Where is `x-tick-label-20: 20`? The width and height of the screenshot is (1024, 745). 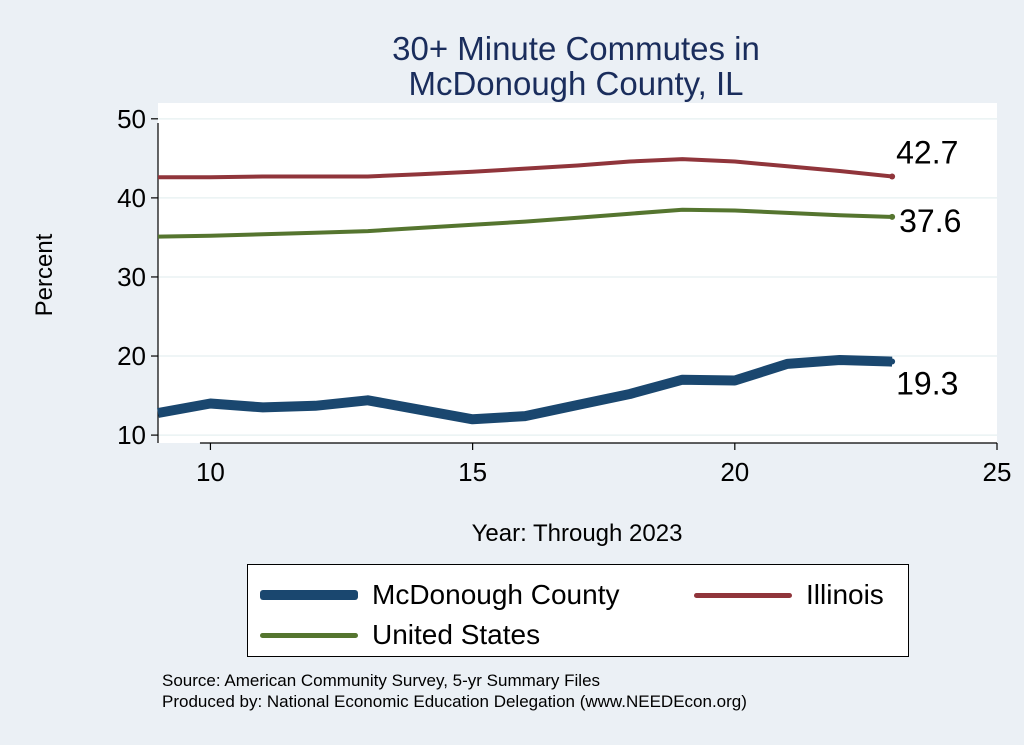
x-tick-label-20: 20 is located at coordinates (734, 472).